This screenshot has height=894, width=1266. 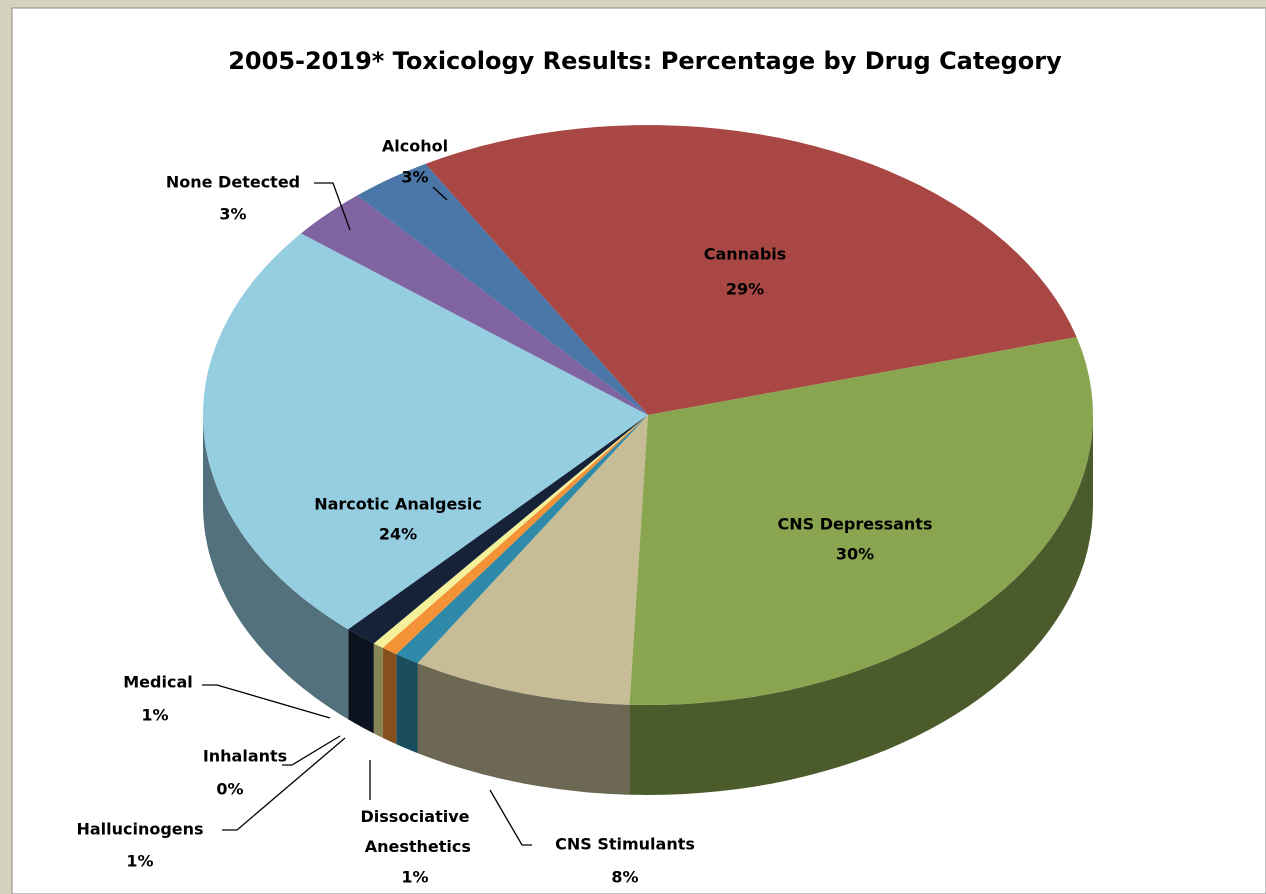 What do you see at coordinates (229, 789) in the screenshot?
I see `slice-value-label: 0%` at bounding box center [229, 789].